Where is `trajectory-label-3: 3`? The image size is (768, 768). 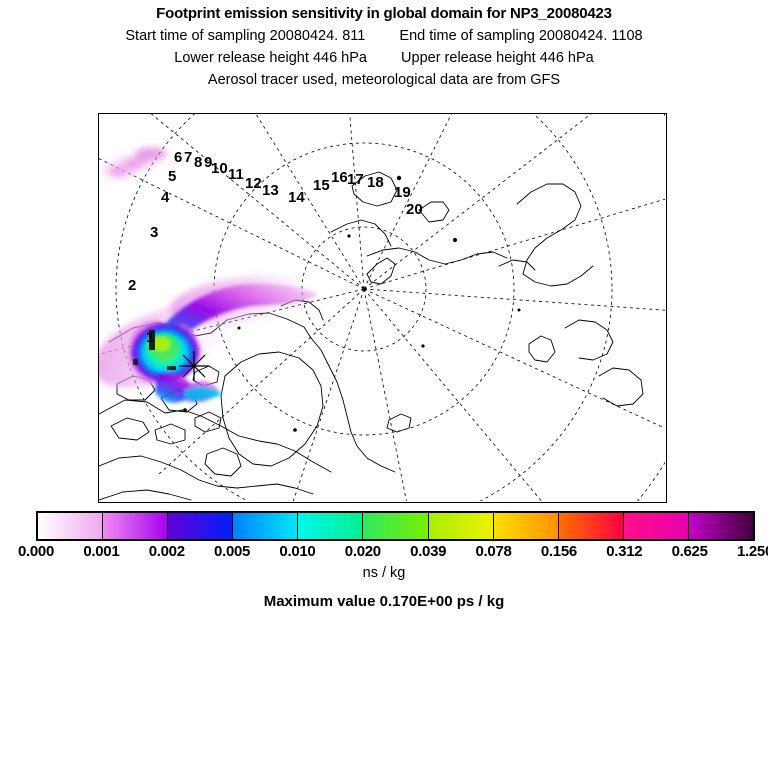
trajectory-label-3: 3 is located at coordinates (154, 232).